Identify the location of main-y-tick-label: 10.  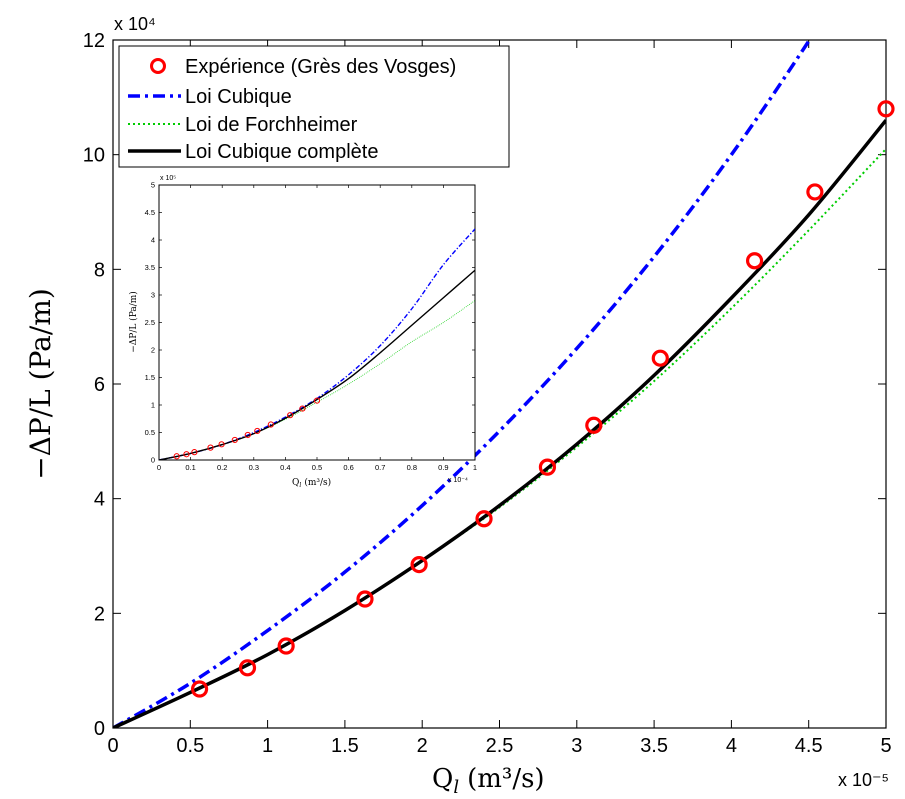
(94, 156).